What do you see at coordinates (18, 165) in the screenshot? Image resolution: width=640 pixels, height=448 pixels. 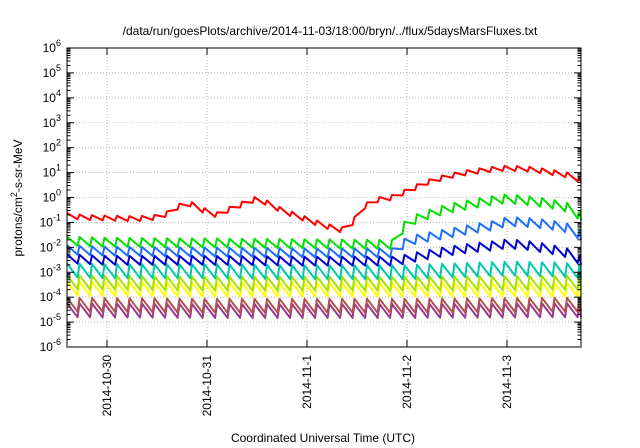 I see `y-axis-title-suffix: -s-sr-MeV` at bounding box center [18, 165].